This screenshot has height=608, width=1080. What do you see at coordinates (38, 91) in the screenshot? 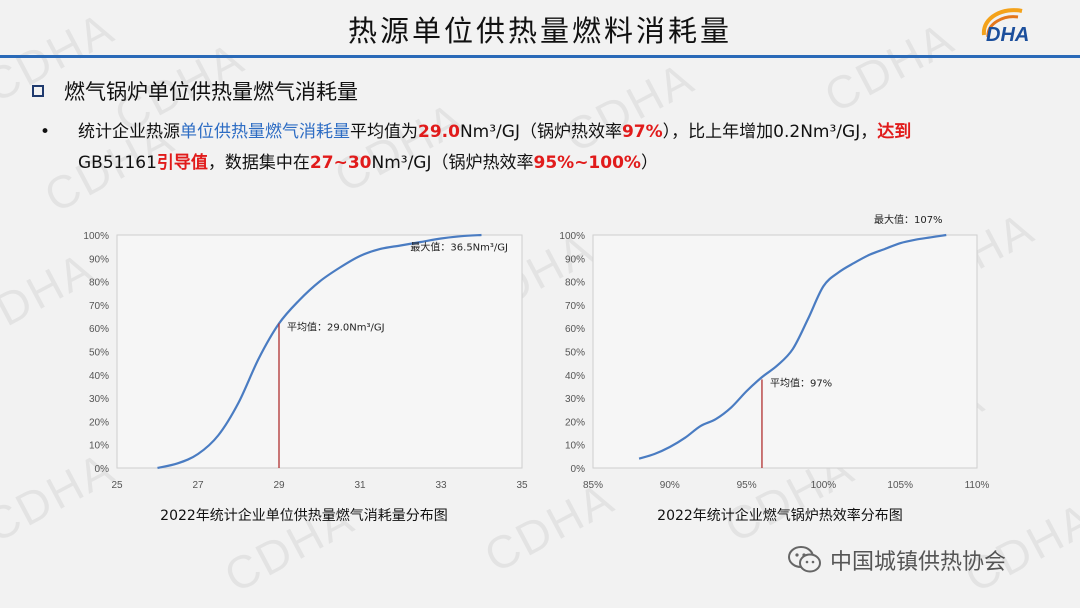
I see `square-bullet-icon` at bounding box center [38, 91].